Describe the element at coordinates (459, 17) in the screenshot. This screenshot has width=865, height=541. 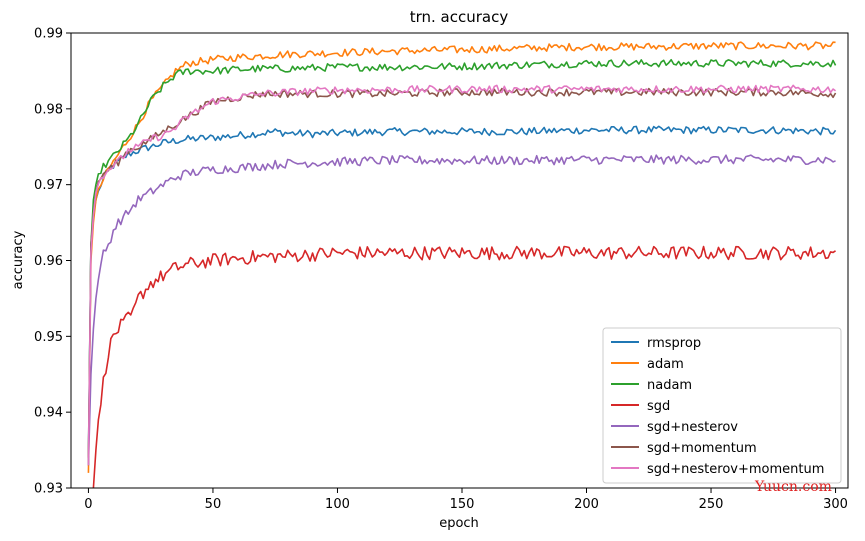
I see `chart-title: trn. accuracy` at that location.